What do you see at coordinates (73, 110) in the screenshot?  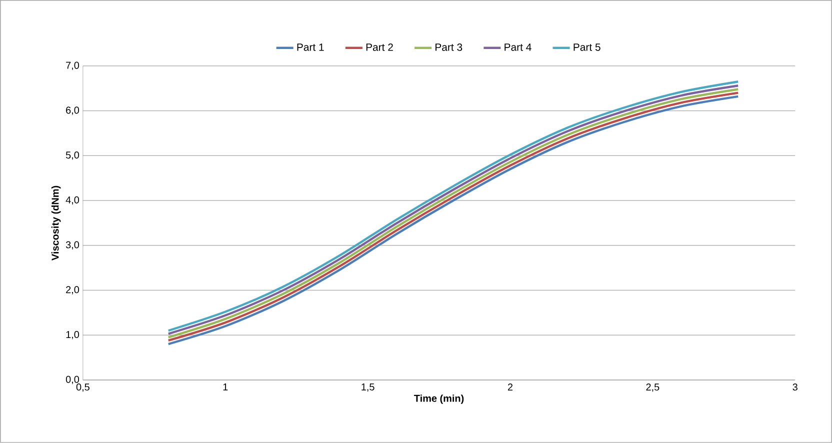 I see `y-tick-label: 6,0` at bounding box center [73, 110].